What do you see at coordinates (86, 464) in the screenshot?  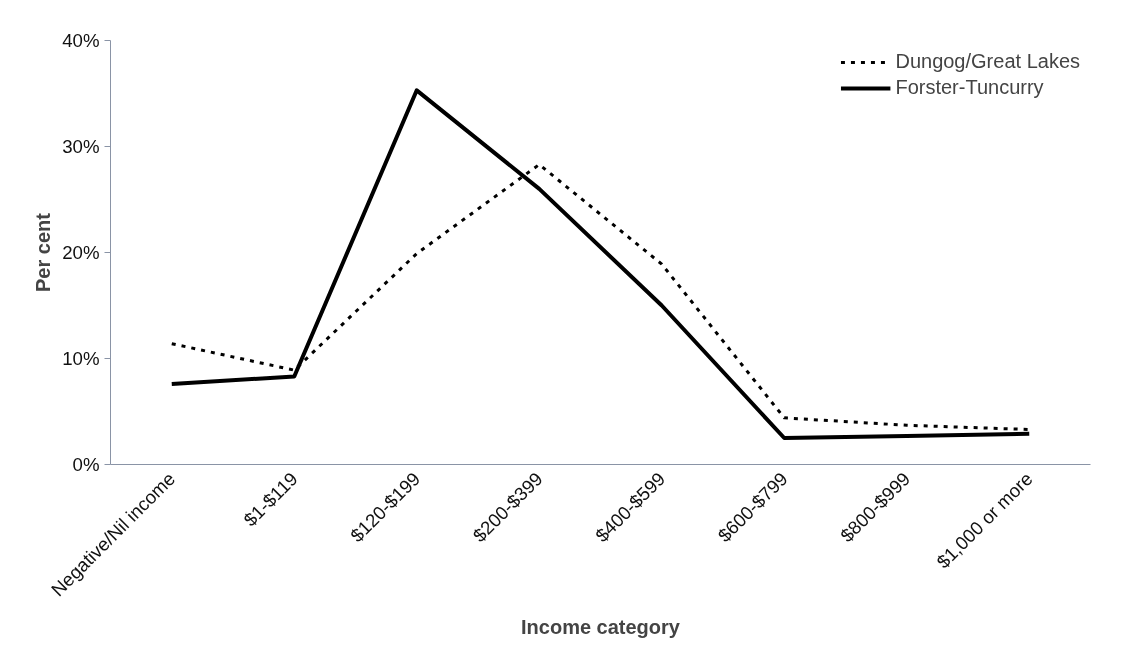 I see `y-tick-label: 0%` at bounding box center [86, 464].